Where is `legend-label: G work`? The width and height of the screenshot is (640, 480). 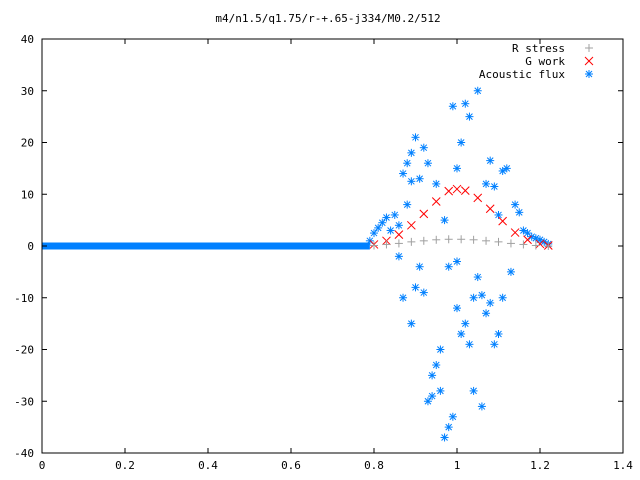
legend-label: G work is located at coordinates (545, 61).